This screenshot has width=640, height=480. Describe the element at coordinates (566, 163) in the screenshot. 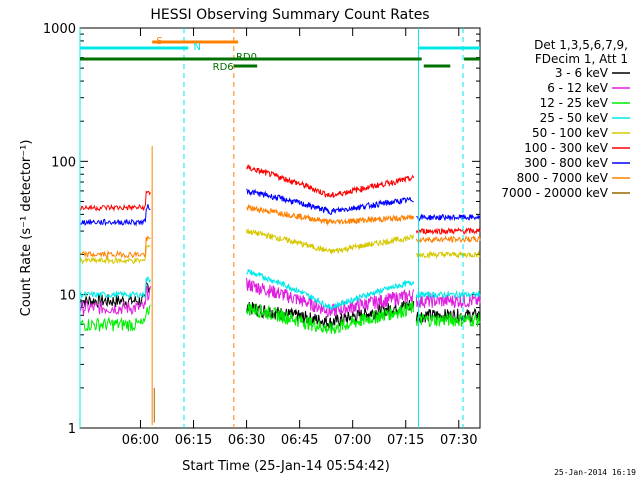

I see `legend-entry: 300 - 800 keV` at that location.